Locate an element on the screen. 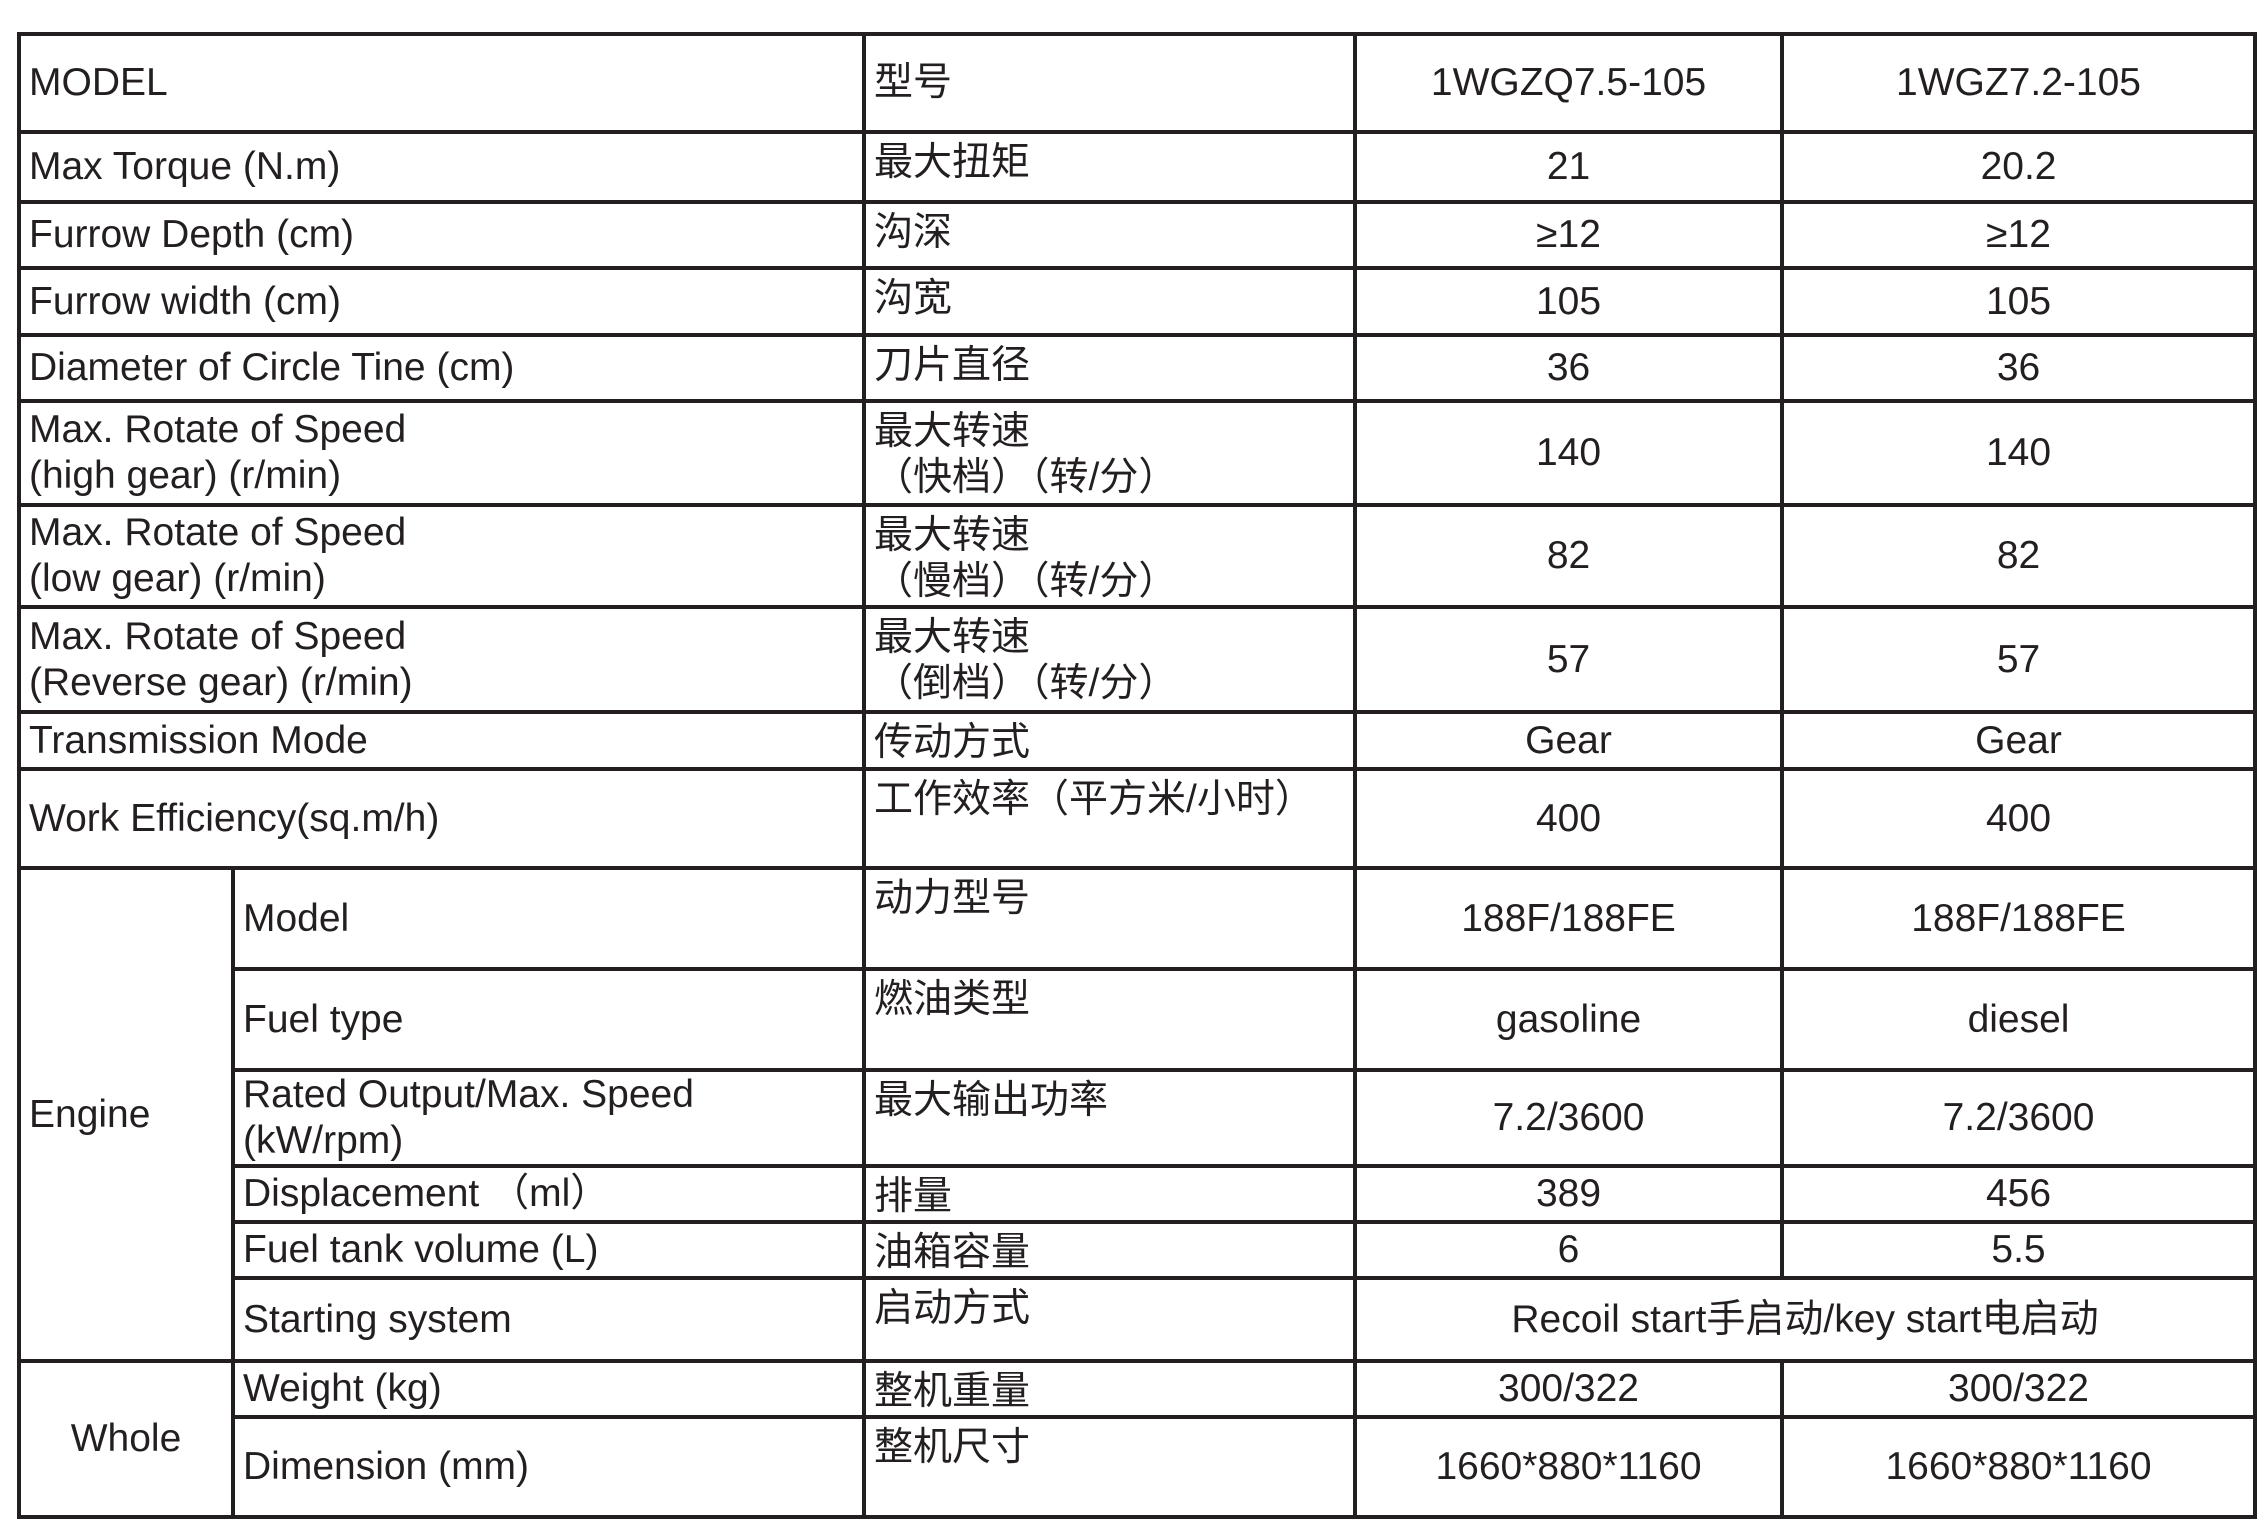 The image size is (2267, 1519). spec-label-en: Furrow width (cm) is located at coordinates (441, 301).